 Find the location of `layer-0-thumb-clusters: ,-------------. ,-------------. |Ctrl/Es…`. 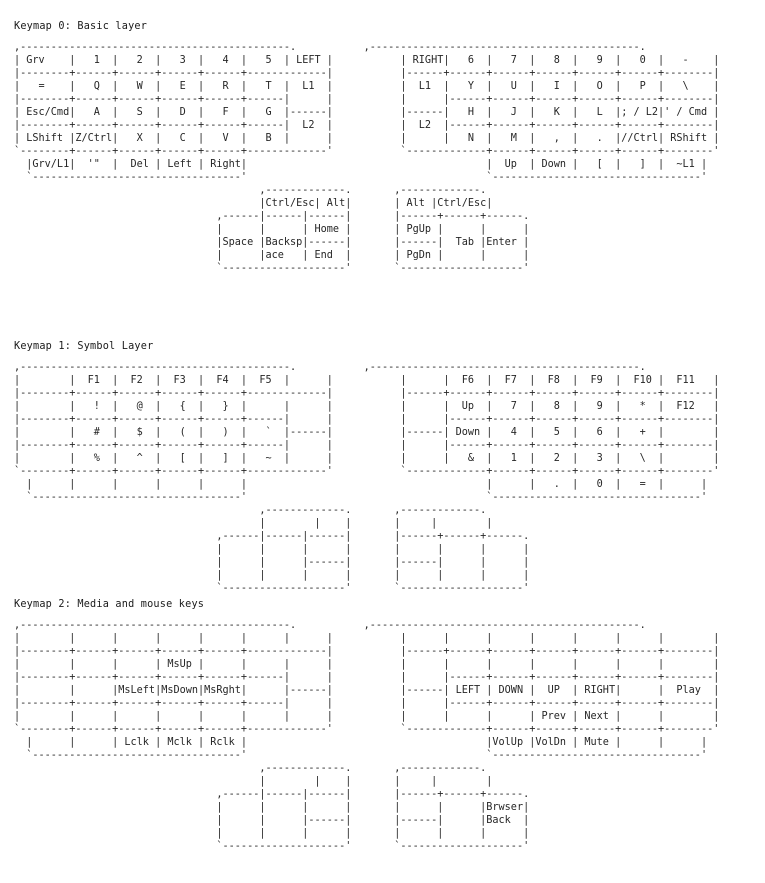

layer-0-thumb-clusters: ,-------------. ,-------------. |Ctrl/Es… is located at coordinates (373, 229).